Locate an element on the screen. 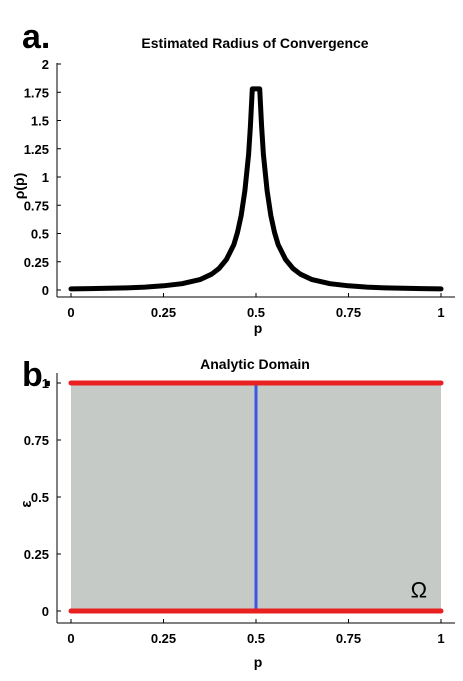 This screenshot has width=463, height=681. panel-a-x-ticks: 0 0.25 0.5 0.75 1 is located at coordinates (256, 306).